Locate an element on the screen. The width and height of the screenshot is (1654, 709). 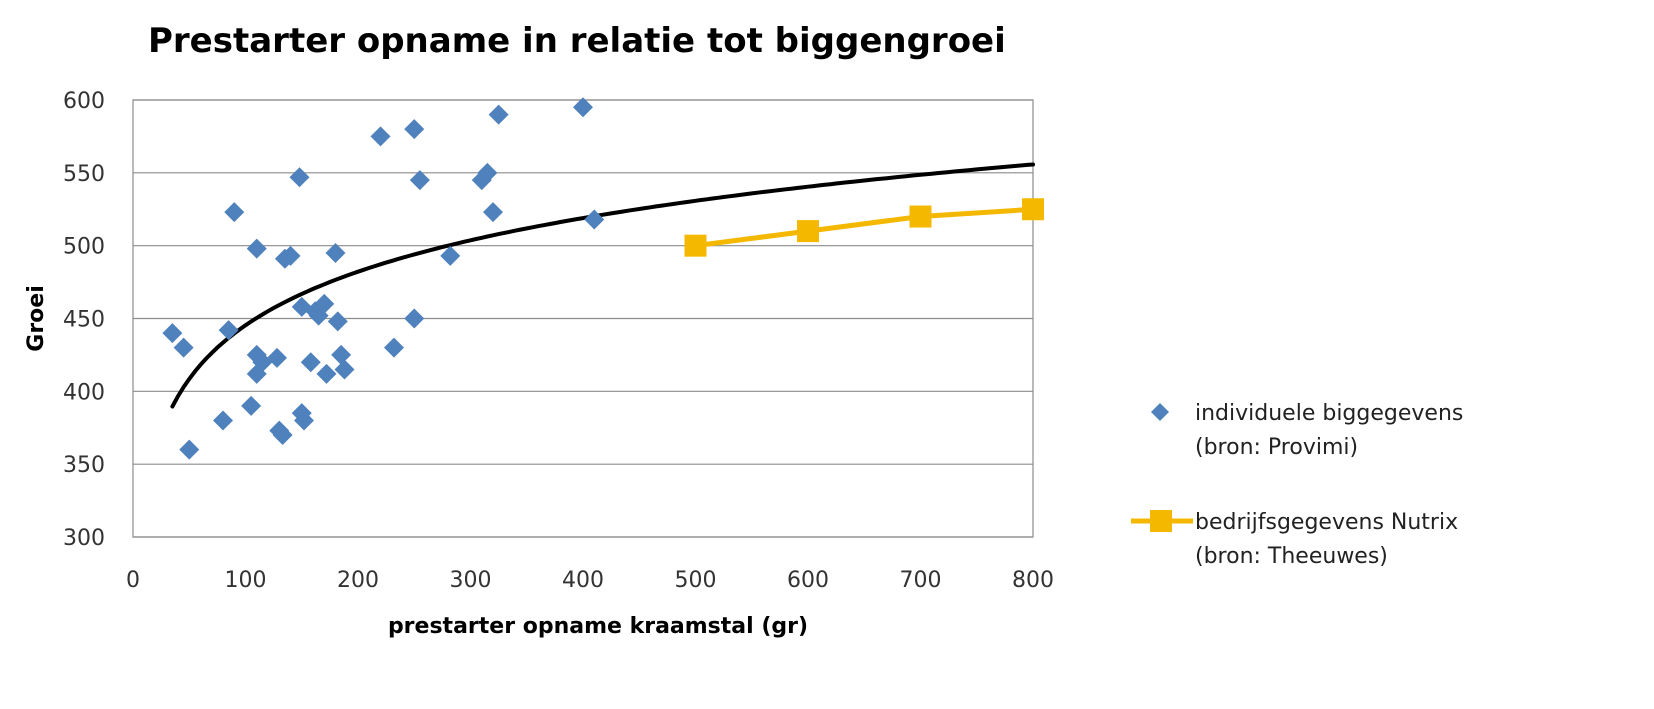
legend-label: (bron: Theeuwes) is located at coordinates (1291, 556).